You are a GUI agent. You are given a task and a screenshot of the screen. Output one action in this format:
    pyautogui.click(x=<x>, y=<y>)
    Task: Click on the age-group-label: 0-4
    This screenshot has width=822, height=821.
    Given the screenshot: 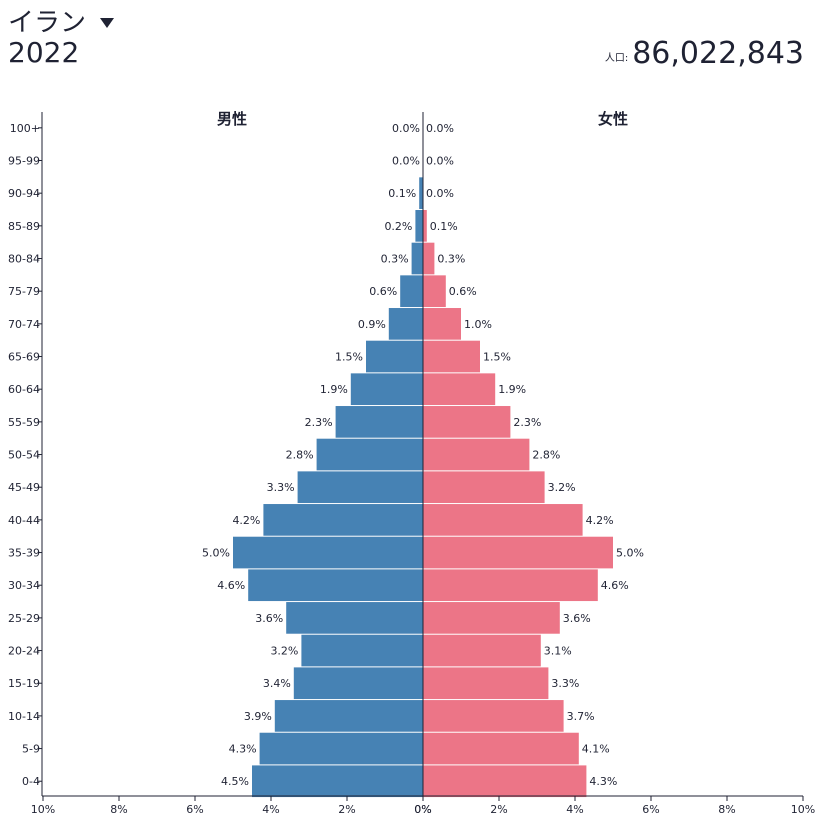 What is the action you would take?
    pyautogui.click(x=31, y=781)
    